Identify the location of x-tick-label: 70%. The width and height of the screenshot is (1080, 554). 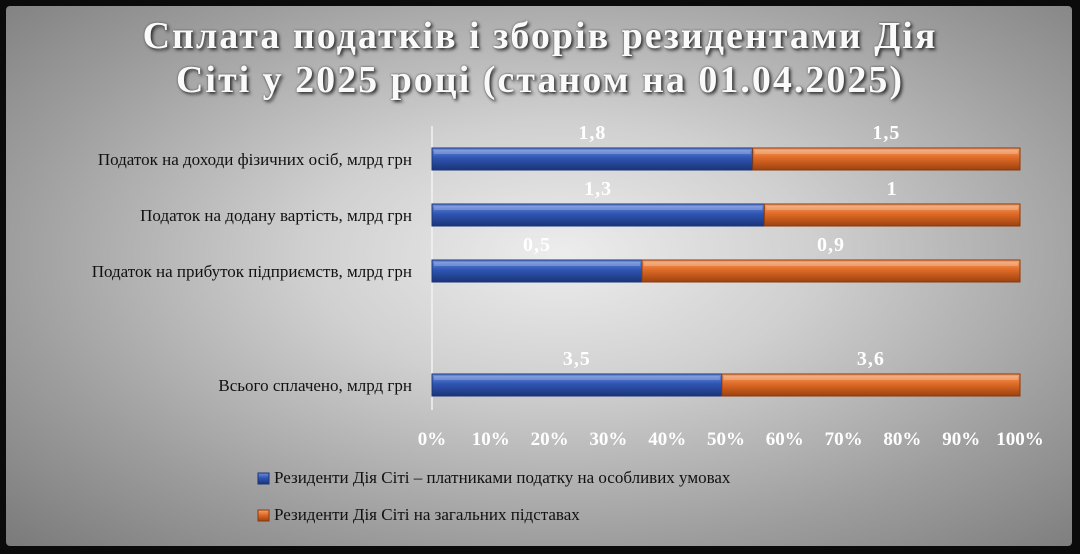
(844, 439).